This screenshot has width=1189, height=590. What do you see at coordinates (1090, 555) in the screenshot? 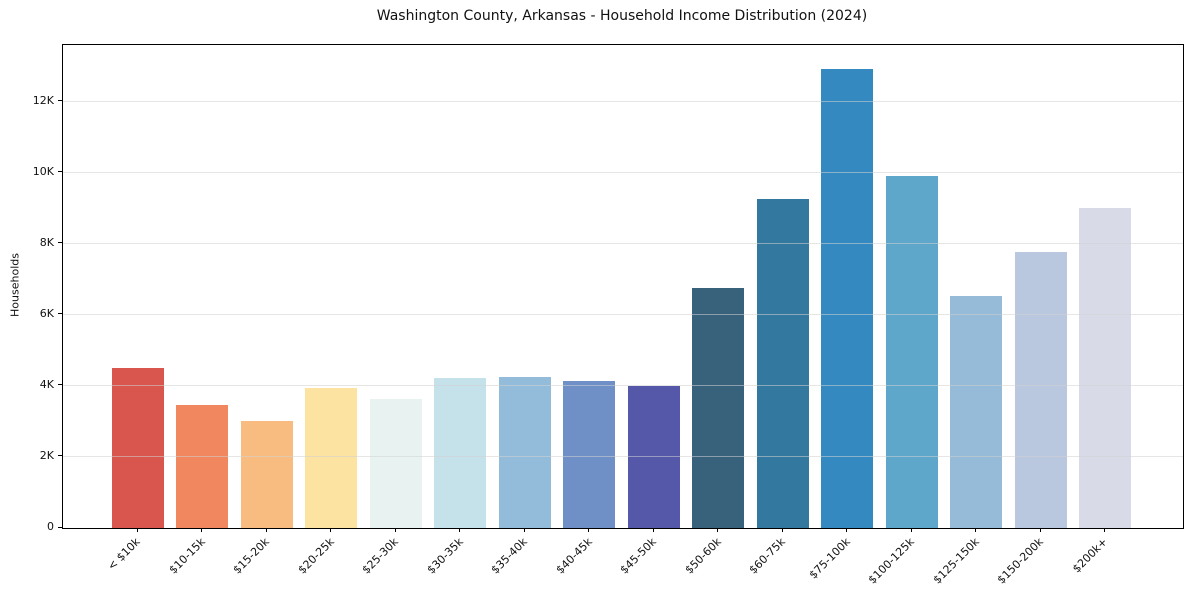
I see `x-tick-label: $200k+` at bounding box center [1090, 555].